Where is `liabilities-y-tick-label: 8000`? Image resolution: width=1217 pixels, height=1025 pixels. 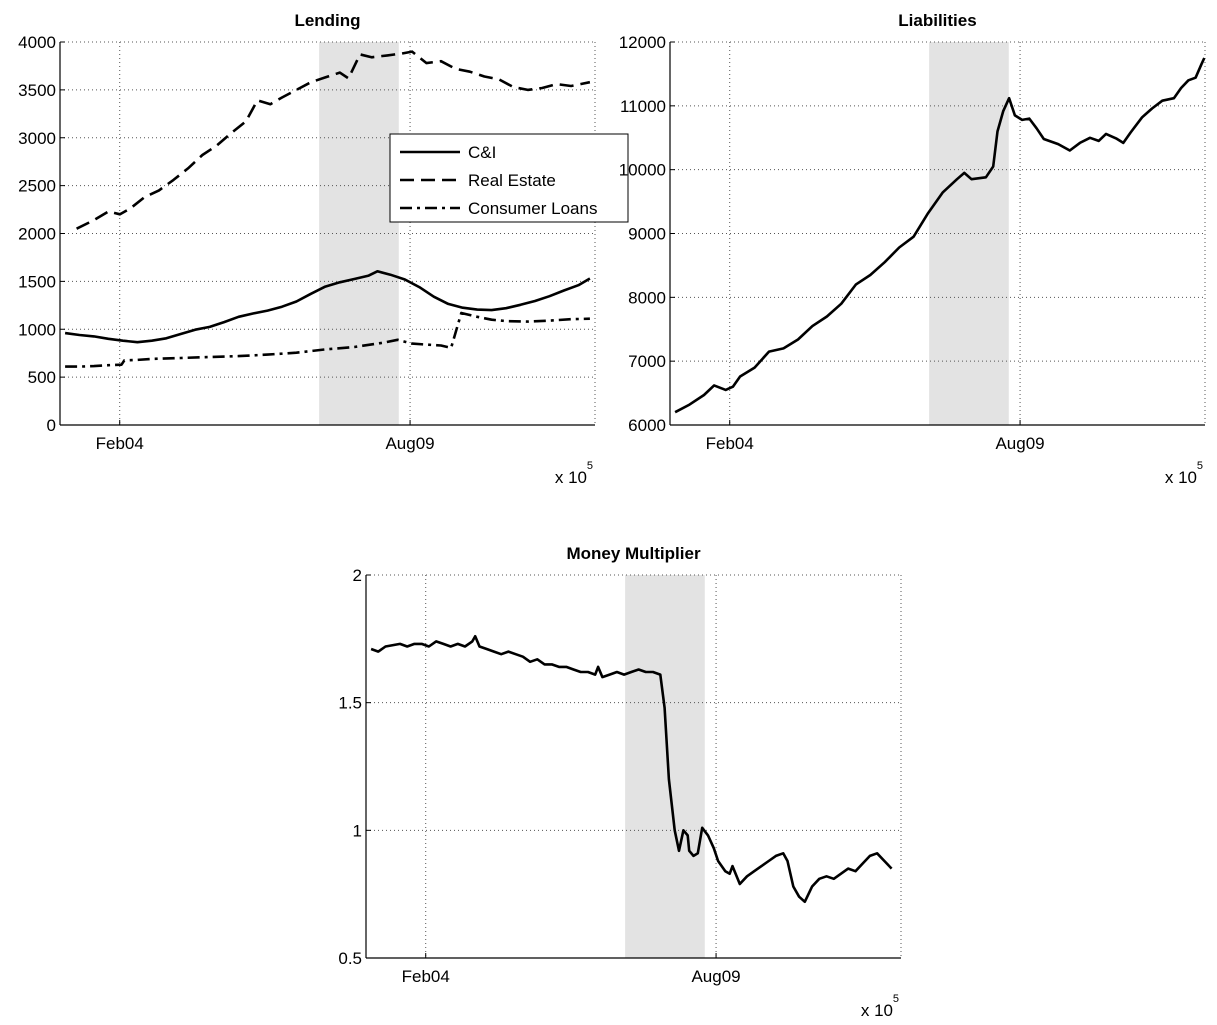
liabilities-y-tick-label: 8000 is located at coordinates (647, 297).